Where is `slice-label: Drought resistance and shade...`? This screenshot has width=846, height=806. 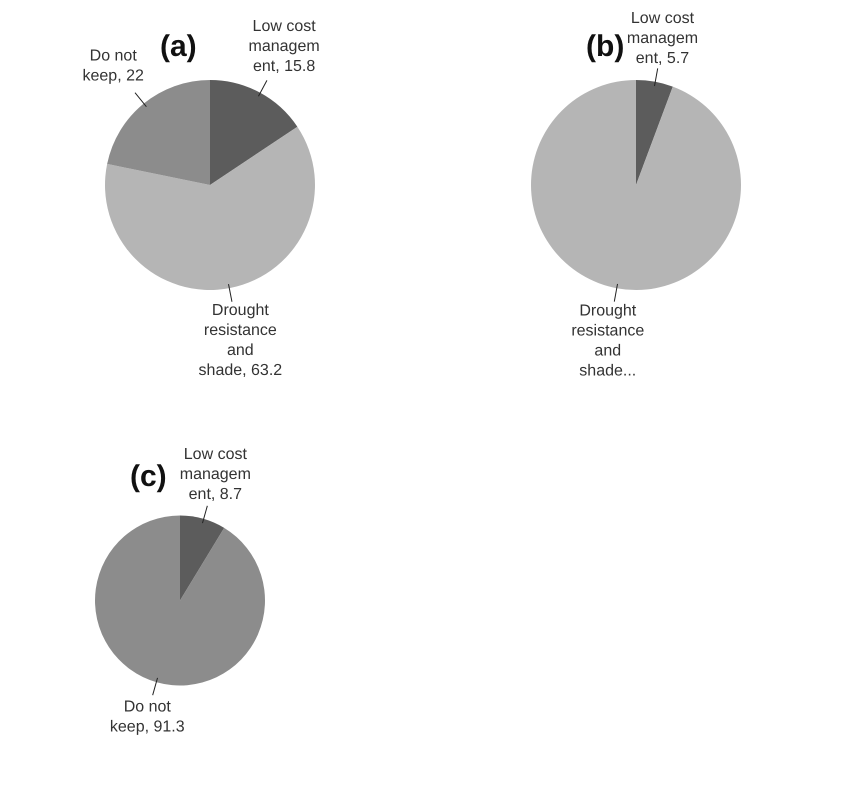 slice-label: Drought resistance and shade... is located at coordinates (607, 341).